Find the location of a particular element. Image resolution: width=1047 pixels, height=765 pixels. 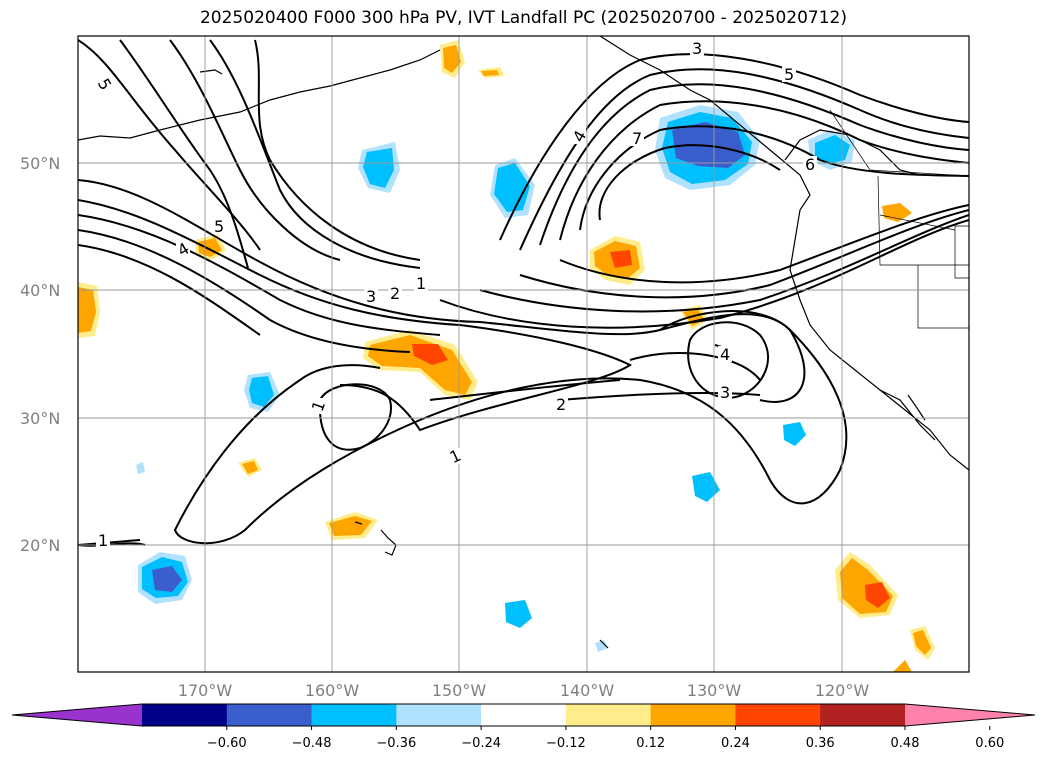

lon-label: 150°W is located at coordinates (459, 690).